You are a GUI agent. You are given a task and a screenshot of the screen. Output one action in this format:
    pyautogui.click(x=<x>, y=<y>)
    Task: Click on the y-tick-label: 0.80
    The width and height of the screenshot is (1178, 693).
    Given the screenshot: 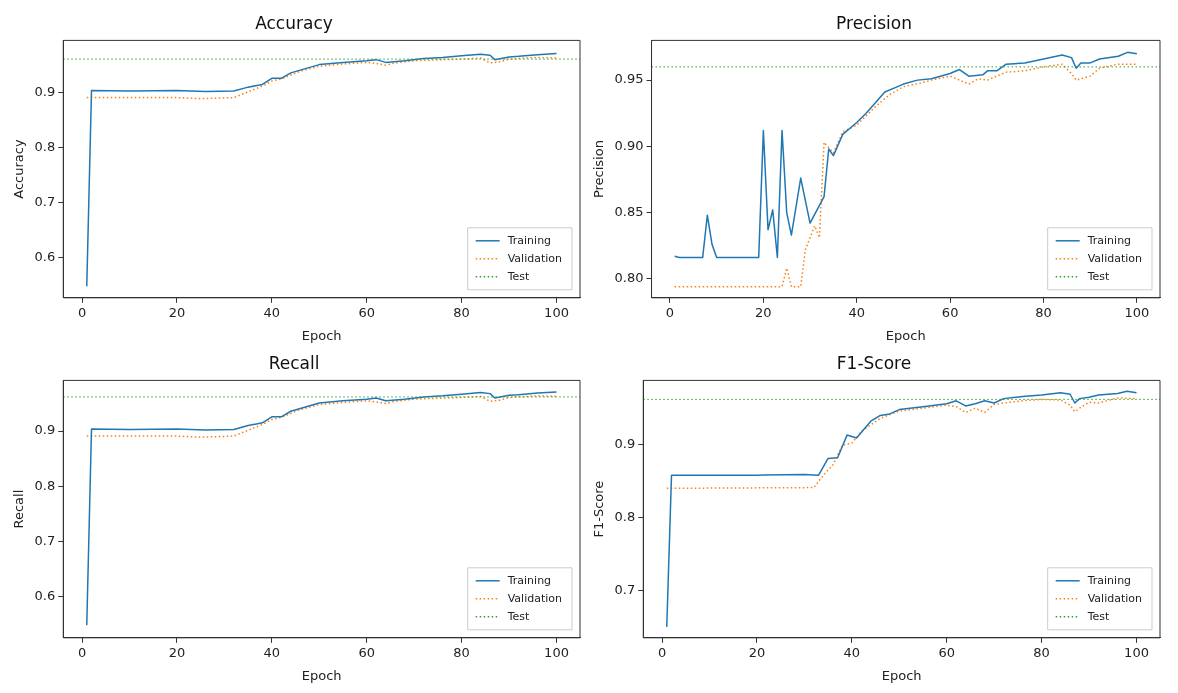 What is the action you would take?
    pyautogui.click(x=629, y=278)
    